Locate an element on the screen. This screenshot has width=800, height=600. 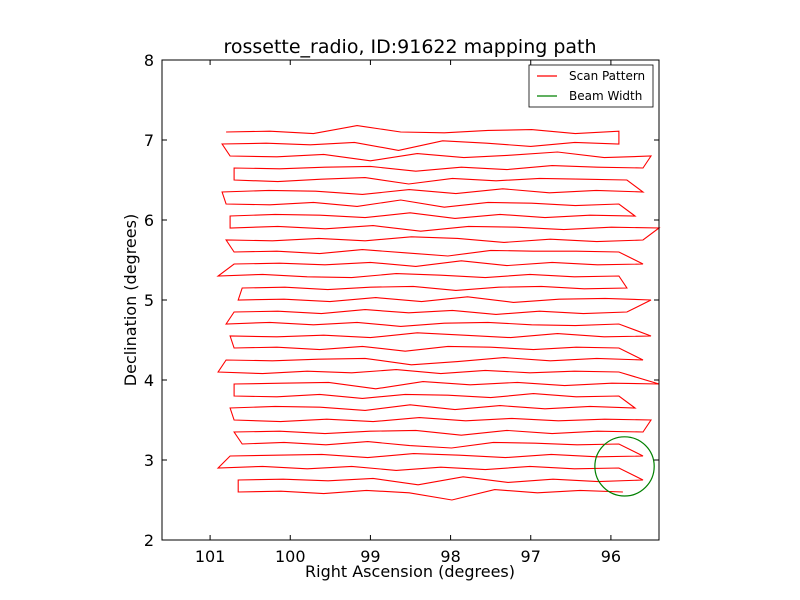
x-tick-label: 101 is located at coordinates (210, 556).